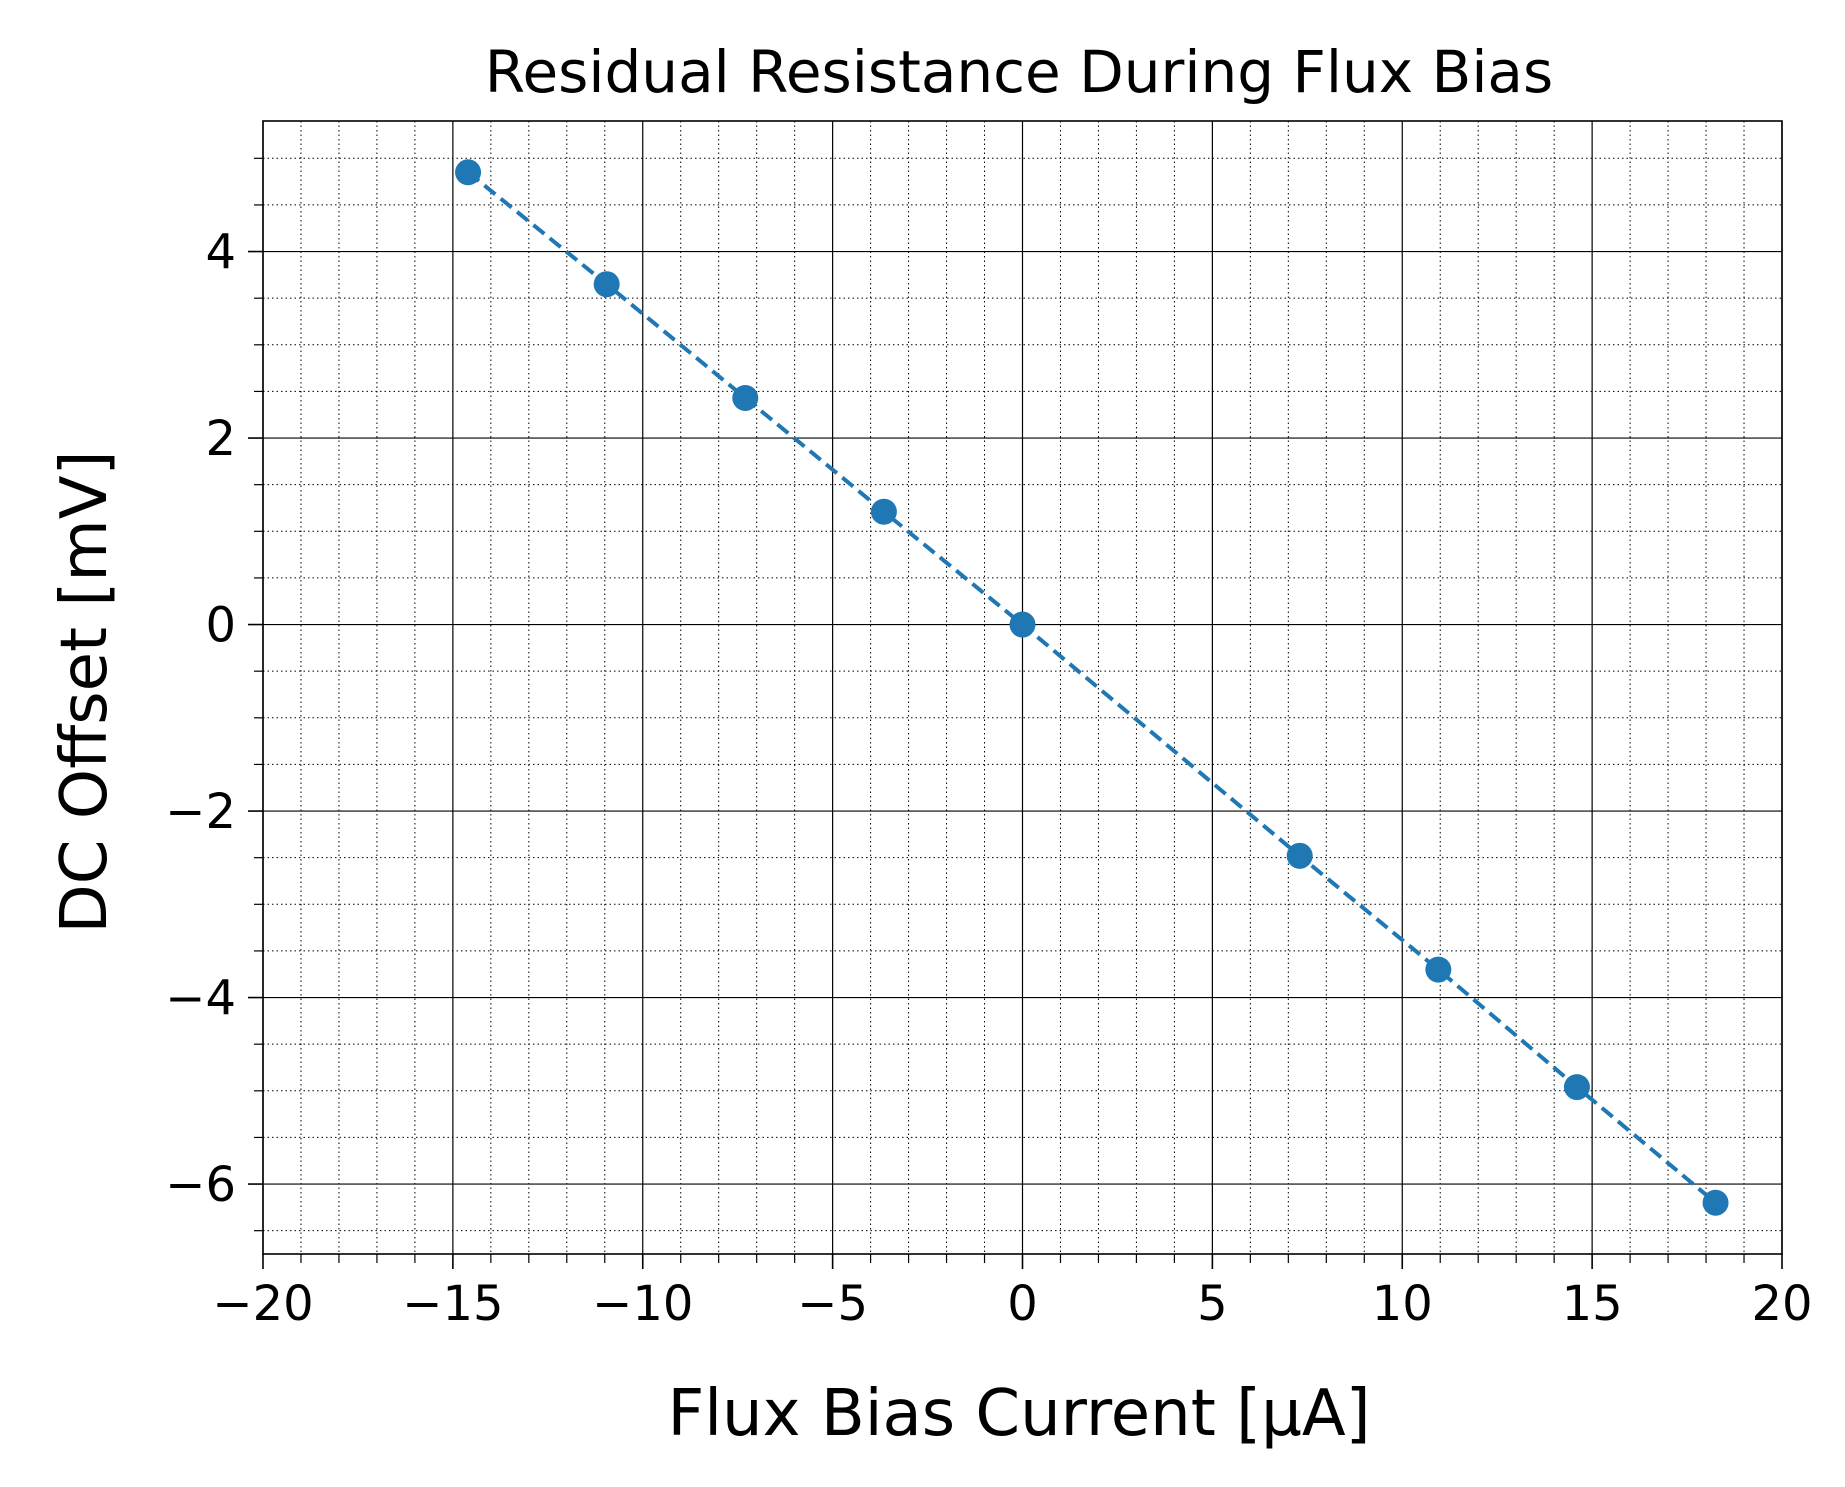 Image resolution: width=1845 pixels, height=1487 pixels. I want to click on y-axis-label: DC Offset [mV], so click(85, 692).